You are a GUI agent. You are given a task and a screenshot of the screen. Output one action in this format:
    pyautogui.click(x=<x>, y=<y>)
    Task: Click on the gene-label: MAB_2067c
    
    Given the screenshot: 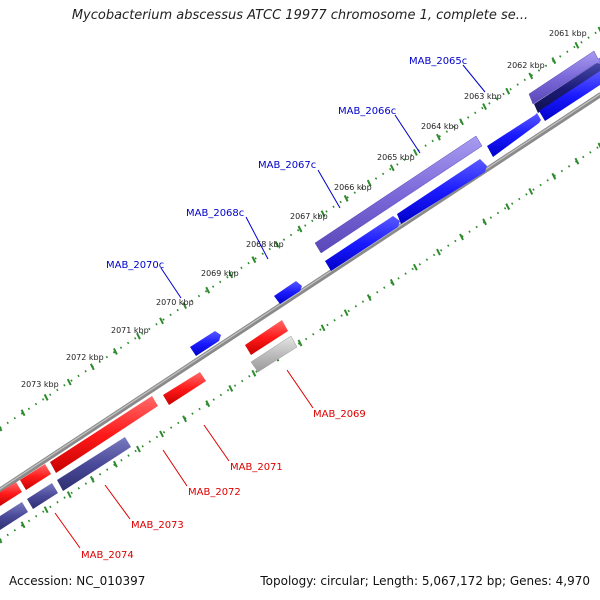 What is the action you would take?
    pyautogui.click(x=287, y=165)
    